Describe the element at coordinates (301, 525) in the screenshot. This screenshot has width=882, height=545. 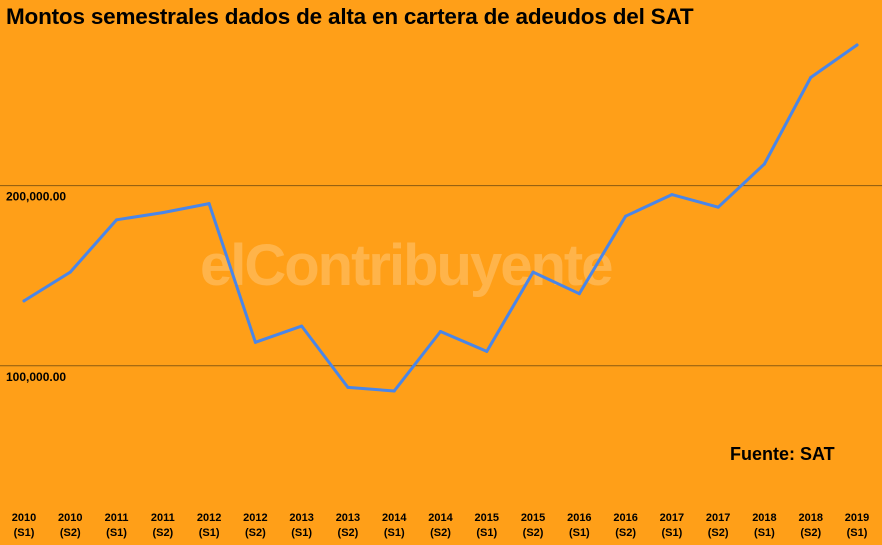
I see `x-tick-label: 2013 (S1)` at that location.